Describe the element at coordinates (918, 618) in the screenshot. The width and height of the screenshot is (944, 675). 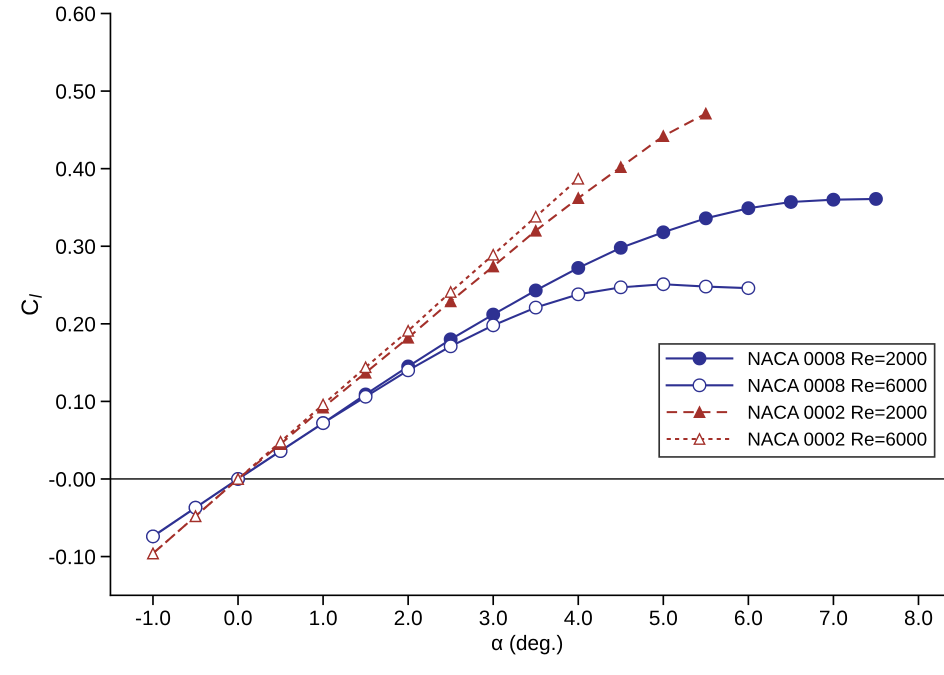
I see `x-tick-label: 8.0` at that location.